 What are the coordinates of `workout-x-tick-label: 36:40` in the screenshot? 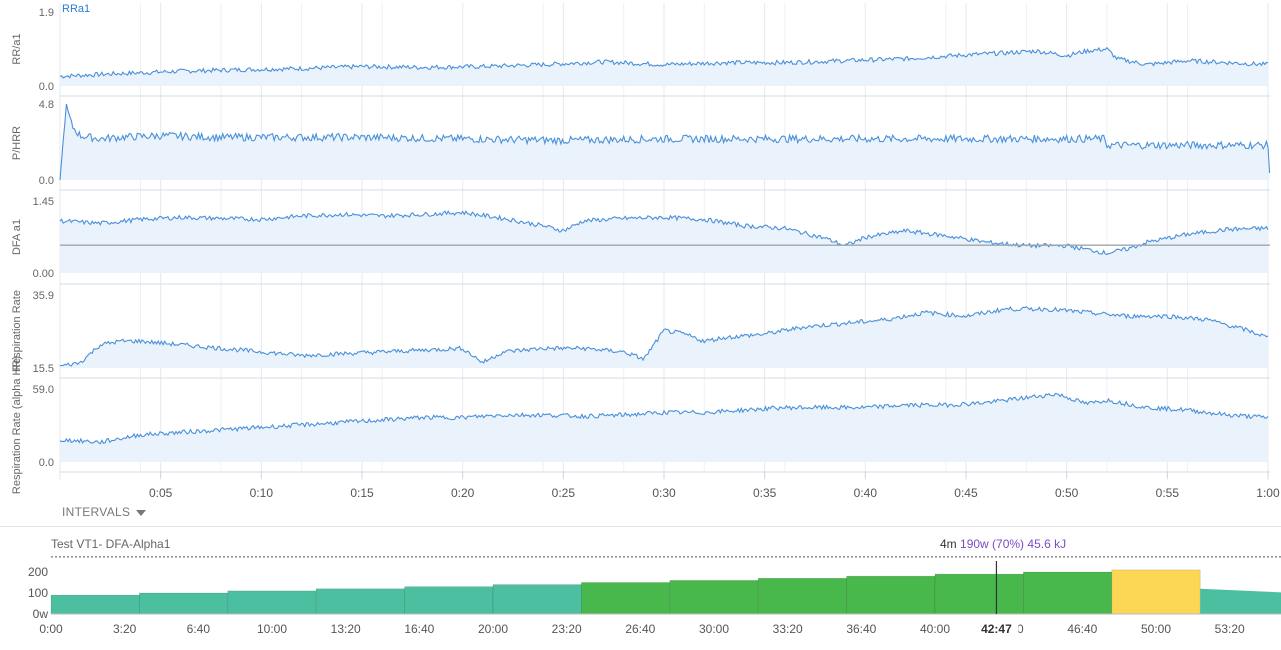 It's located at (861, 629).